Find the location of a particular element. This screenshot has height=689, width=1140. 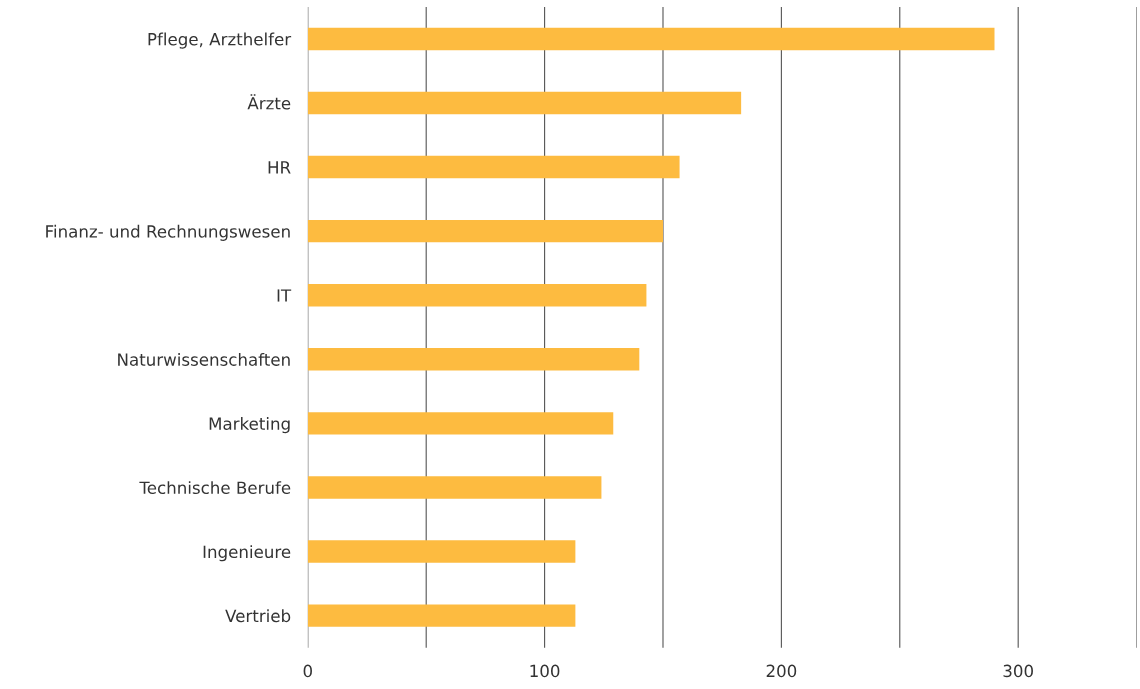

x-tick-label: 300 is located at coordinates (1018, 671).